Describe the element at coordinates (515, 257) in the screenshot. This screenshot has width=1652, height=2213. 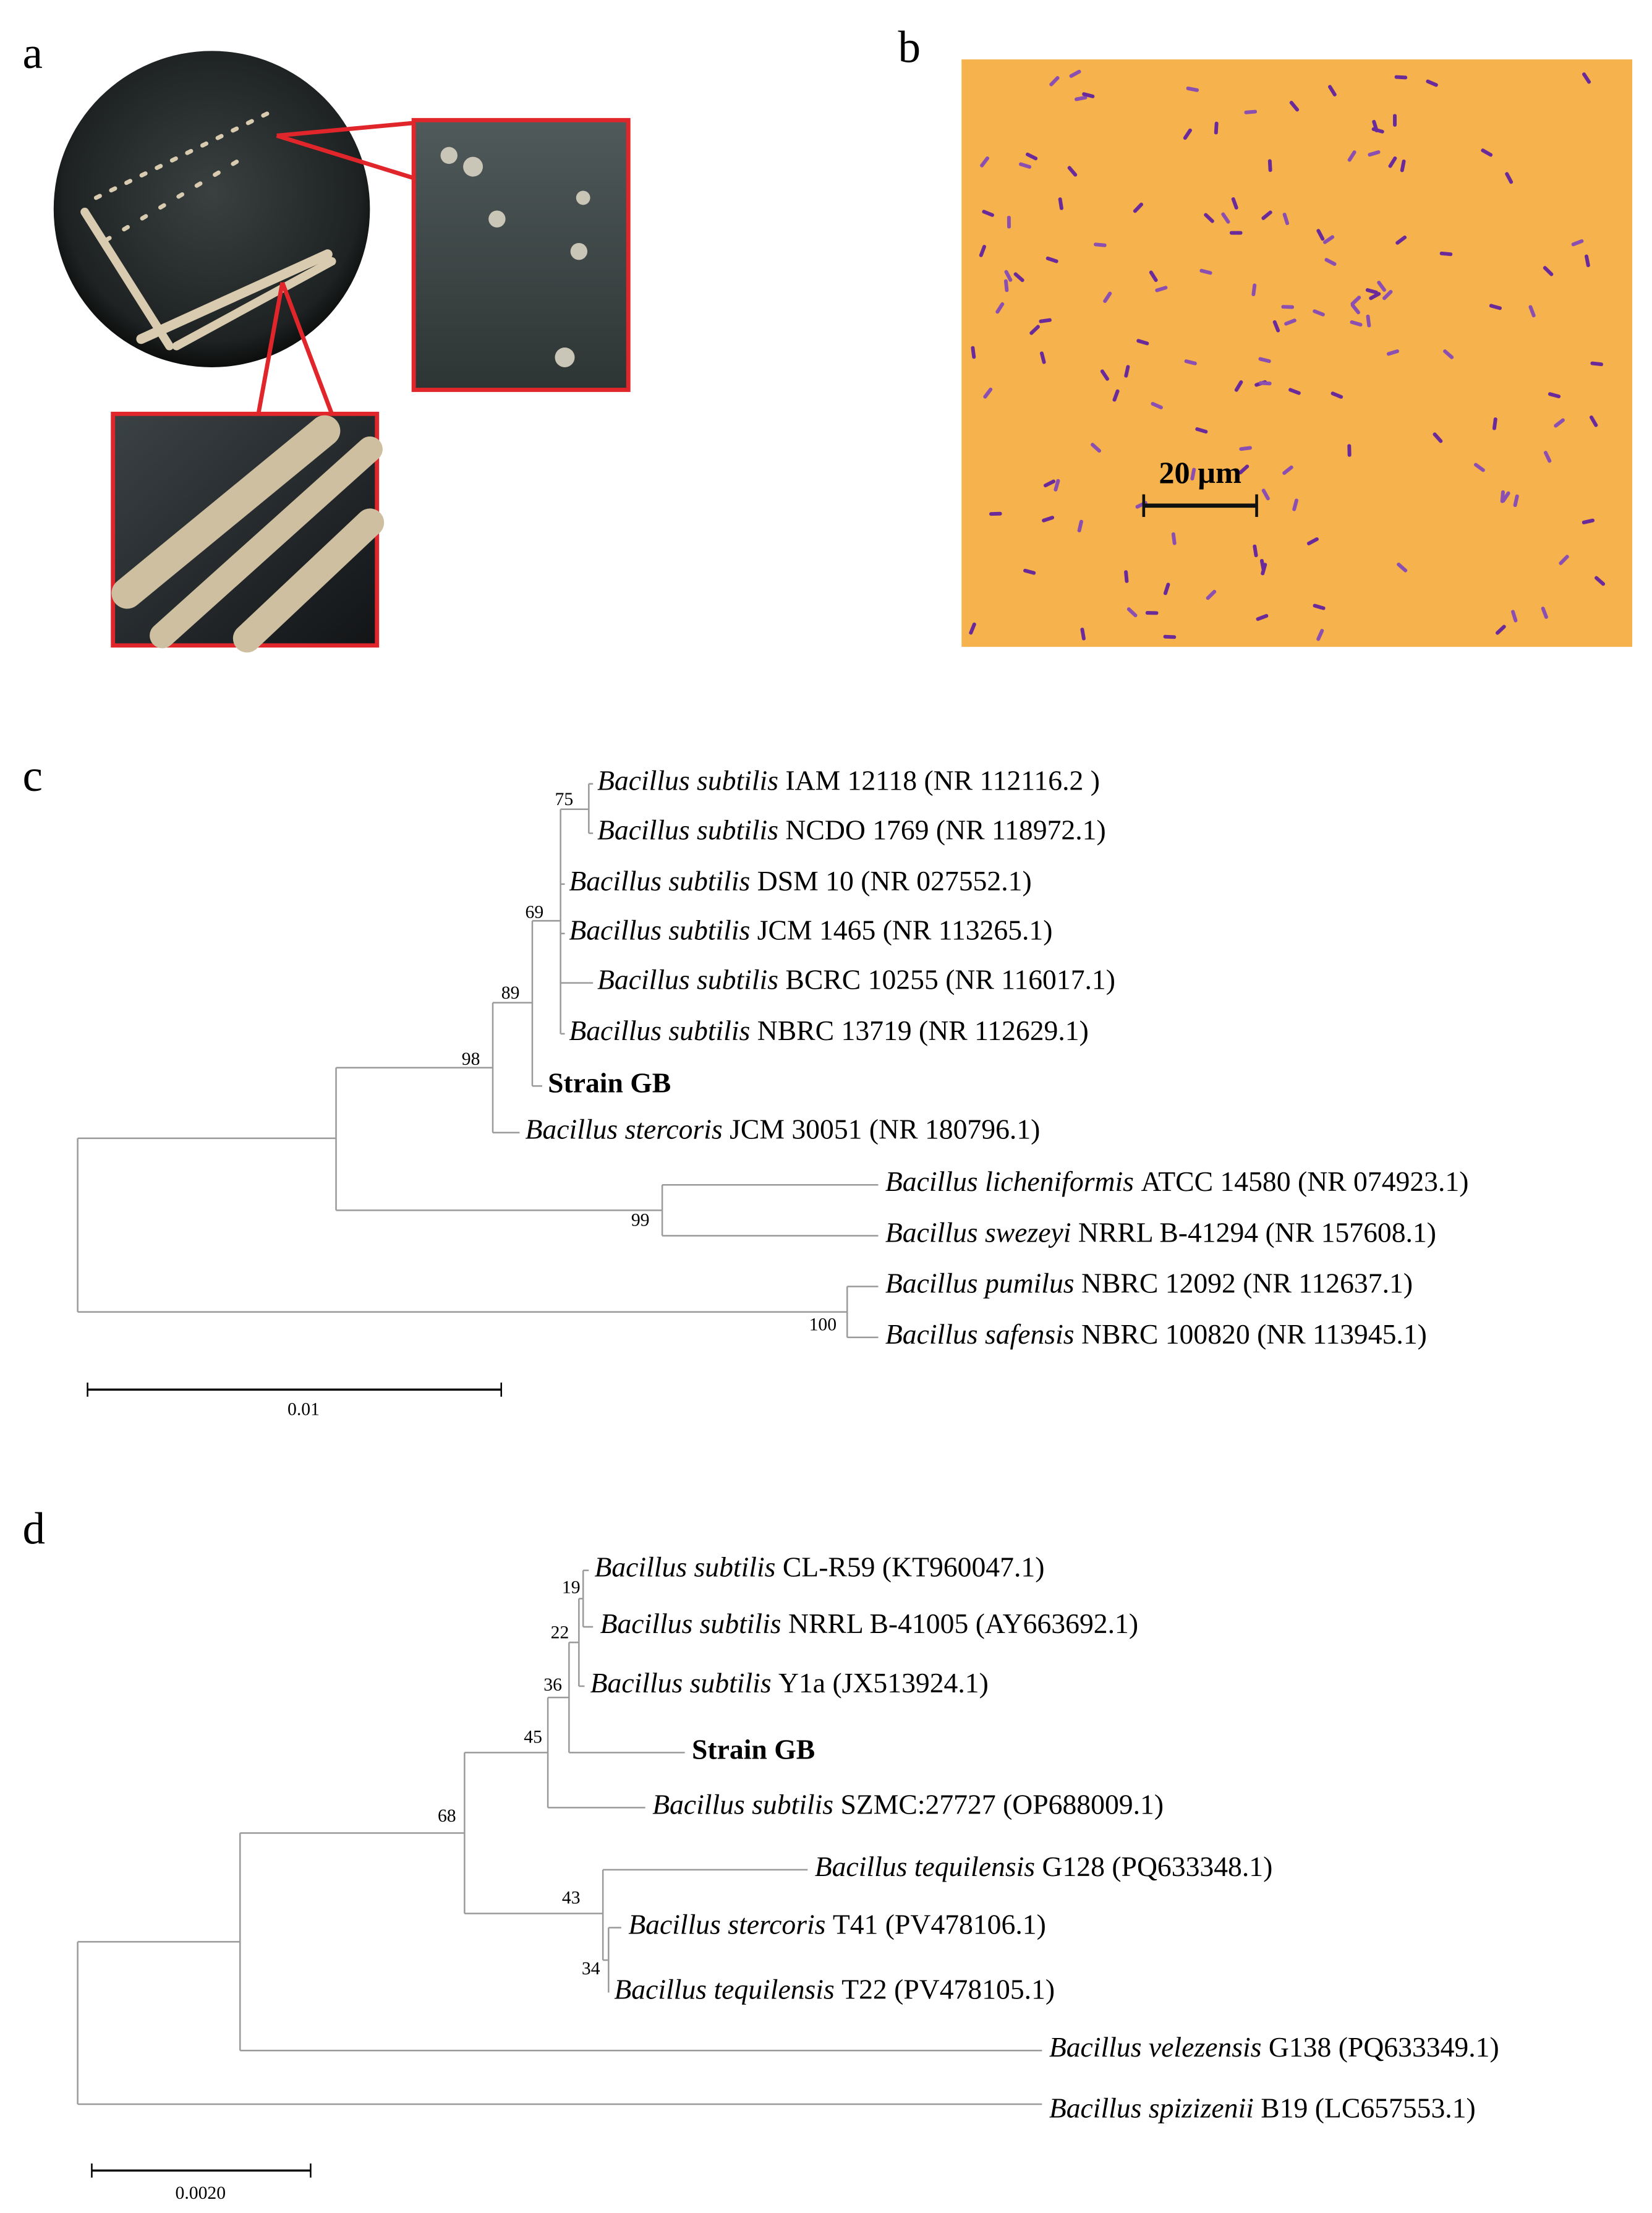
I see `colonies` at that location.